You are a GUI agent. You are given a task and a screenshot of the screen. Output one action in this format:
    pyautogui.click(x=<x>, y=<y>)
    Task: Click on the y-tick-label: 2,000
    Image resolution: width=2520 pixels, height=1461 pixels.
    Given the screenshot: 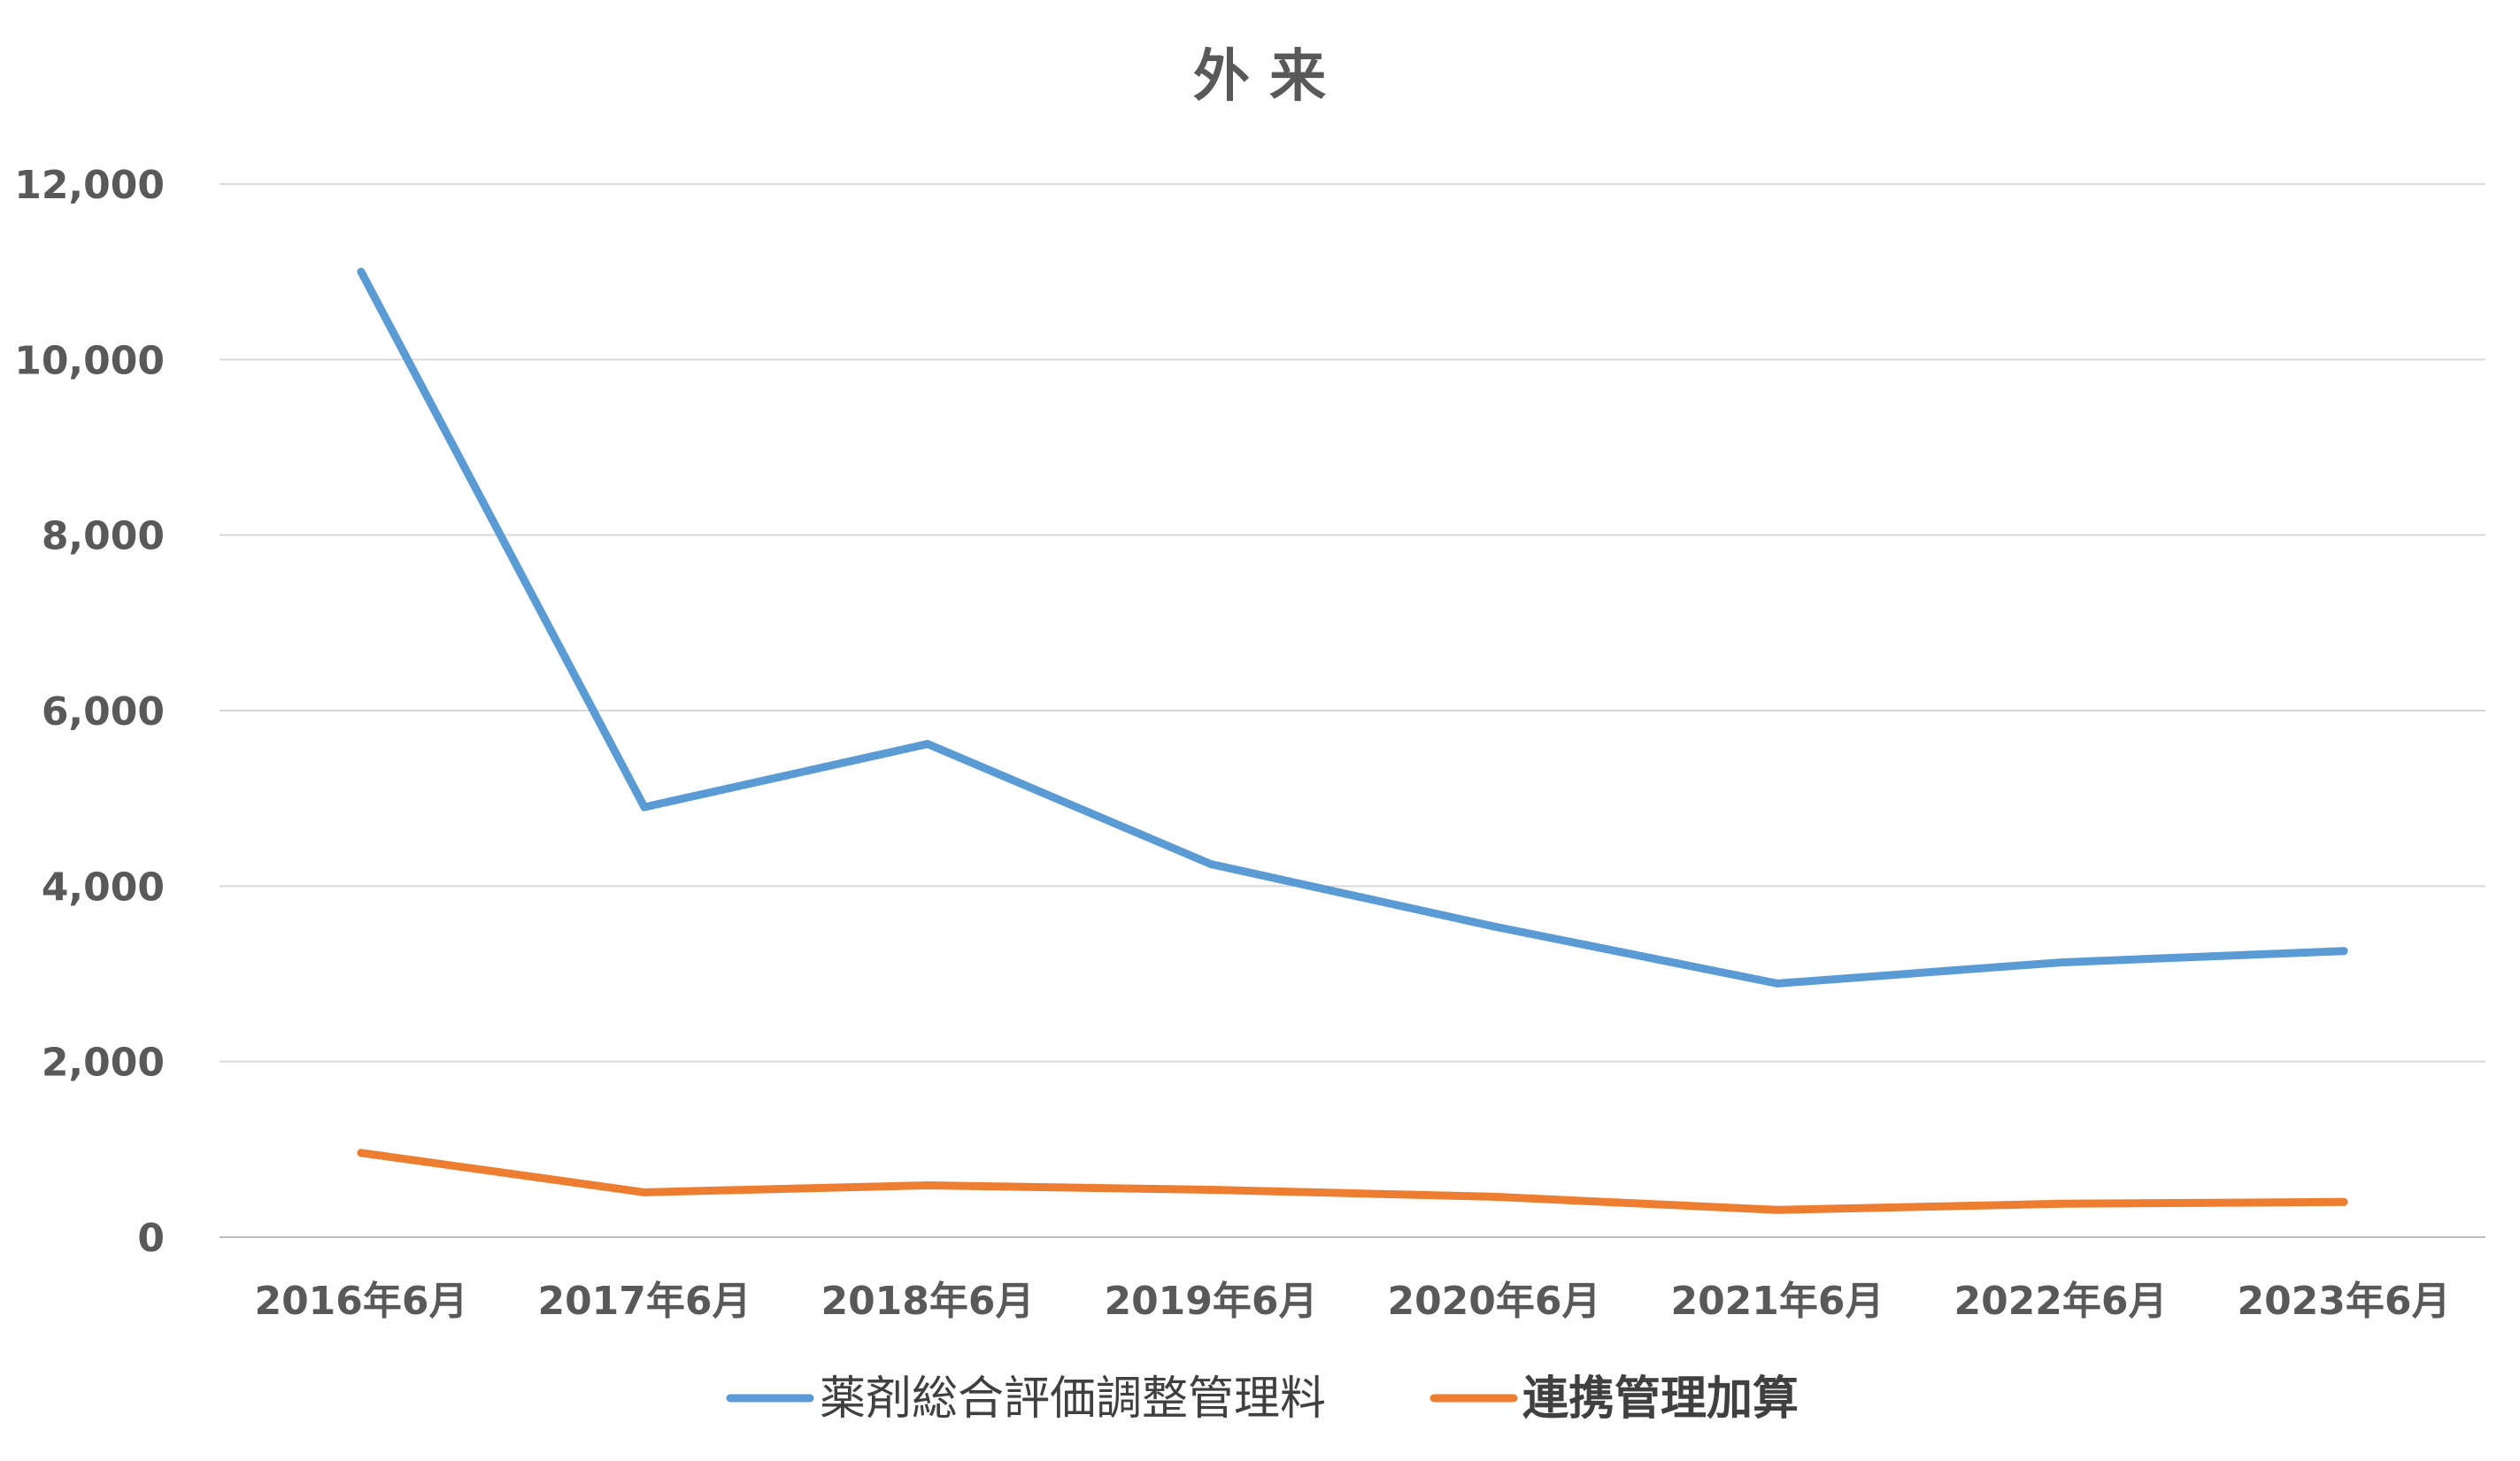 What is the action you would take?
    pyautogui.click(x=103, y=1063)
    